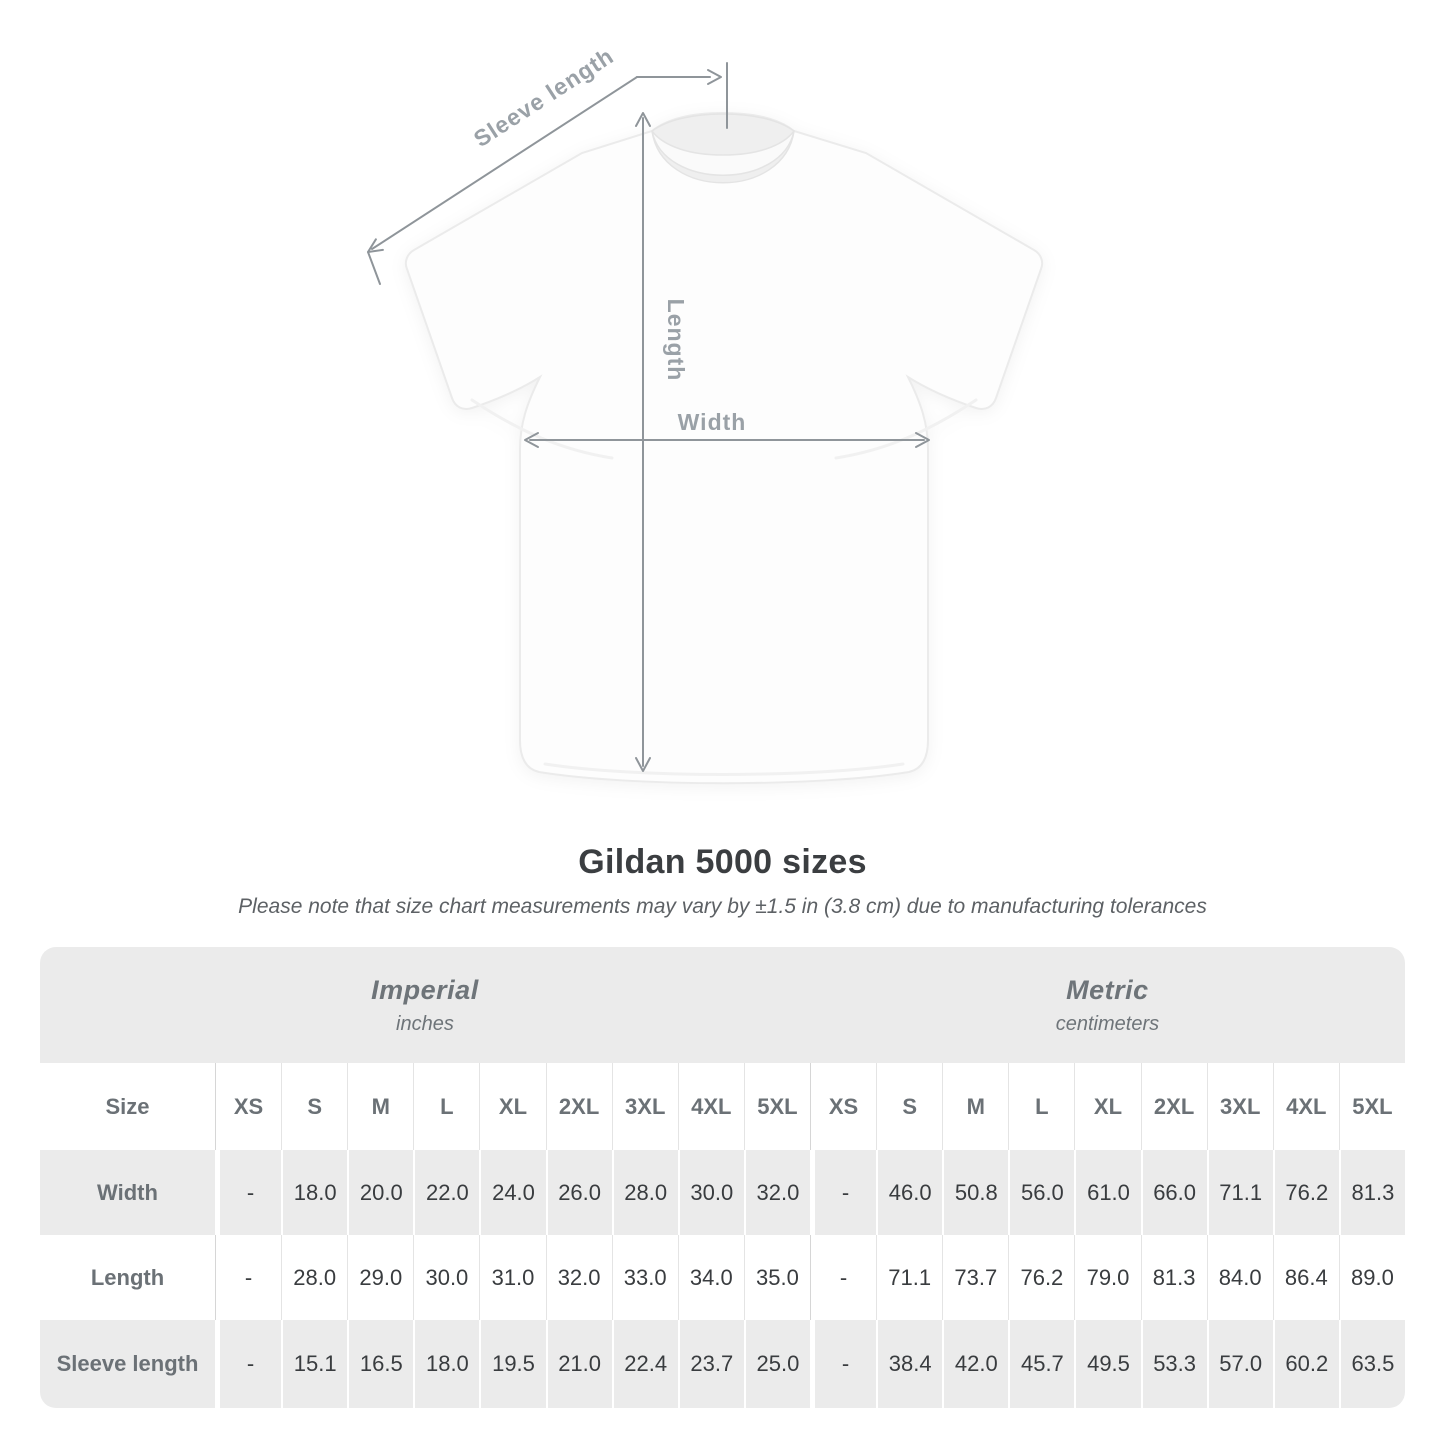  What do you see at coordinates (425, 1023) in the screenshot?
I see `imperial-unit: inches` at bounding box center [425, 1023].